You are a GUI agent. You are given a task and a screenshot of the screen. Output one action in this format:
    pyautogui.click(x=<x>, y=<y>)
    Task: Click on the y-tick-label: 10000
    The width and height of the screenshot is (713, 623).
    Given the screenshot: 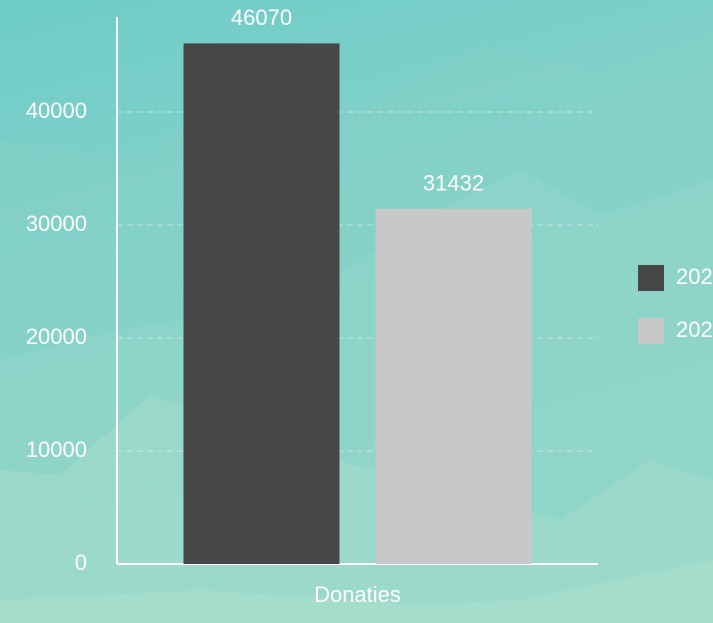 What is the action you would take?
    pyautogui.click(x=56, y=449)
    